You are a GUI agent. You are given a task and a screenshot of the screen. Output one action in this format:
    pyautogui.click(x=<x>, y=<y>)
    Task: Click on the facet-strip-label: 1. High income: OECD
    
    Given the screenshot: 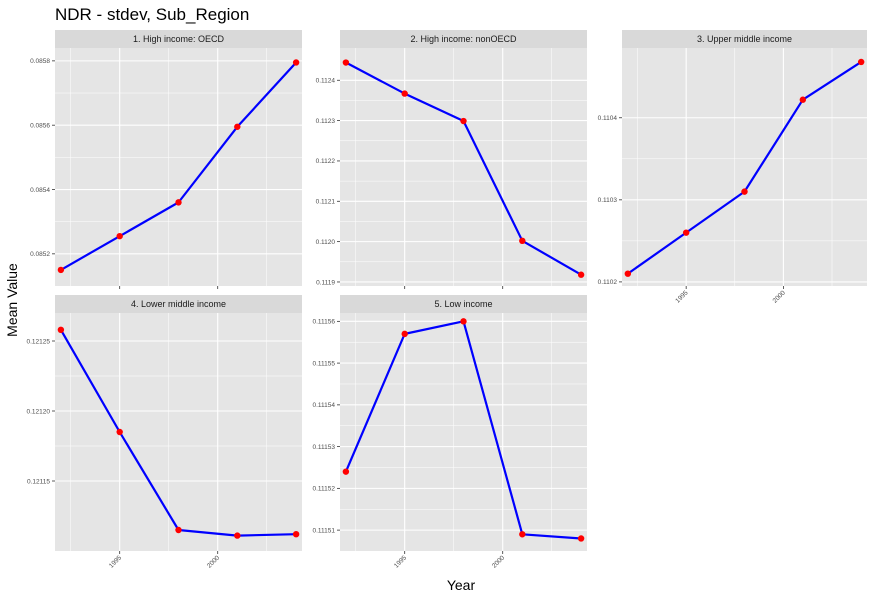 What is the action you would take?
    pyautogui.click(x=179, y=39)
    